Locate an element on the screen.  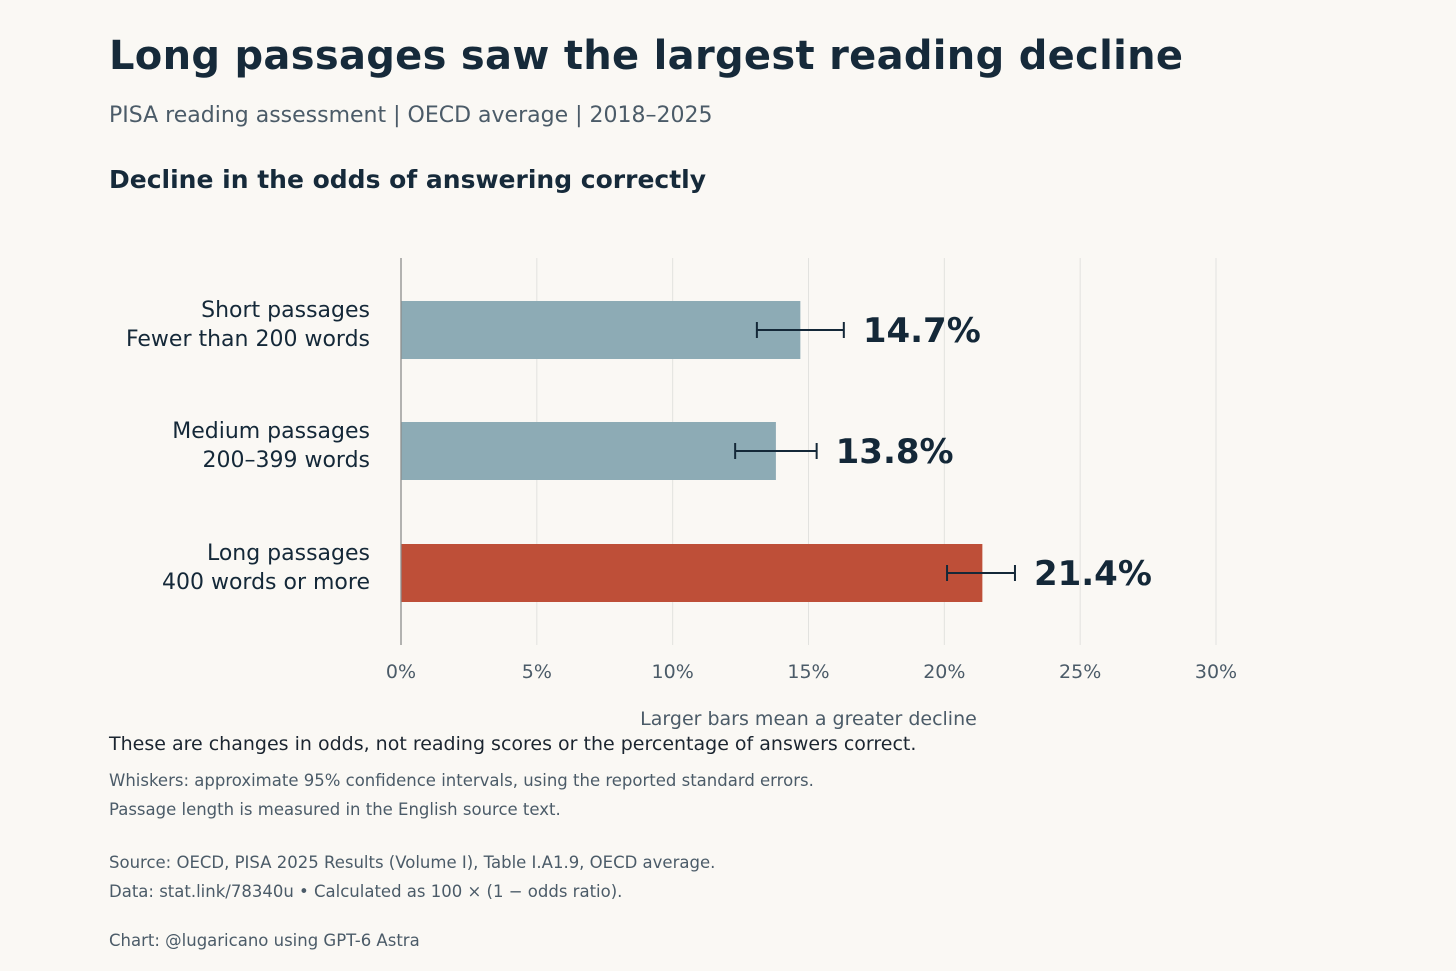
x-tick-label: 30% is located at coordinates (1216, 672).